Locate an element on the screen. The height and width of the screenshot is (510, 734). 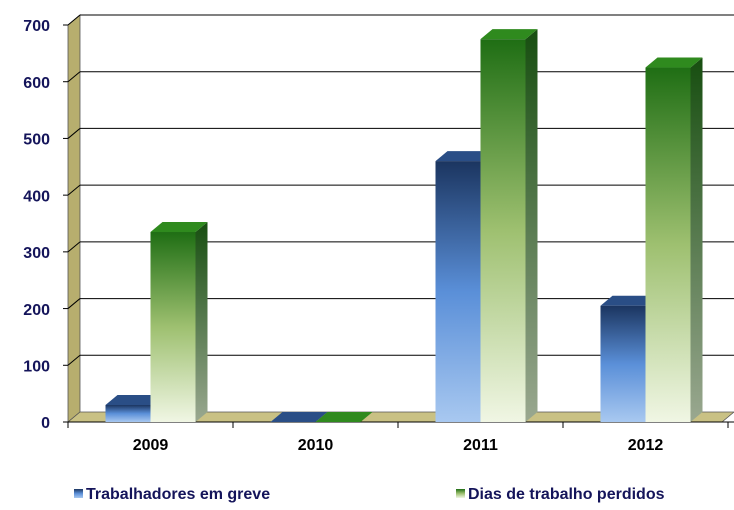
legend-label: Trabalhadores em greve is located at coordinates (178, 494).